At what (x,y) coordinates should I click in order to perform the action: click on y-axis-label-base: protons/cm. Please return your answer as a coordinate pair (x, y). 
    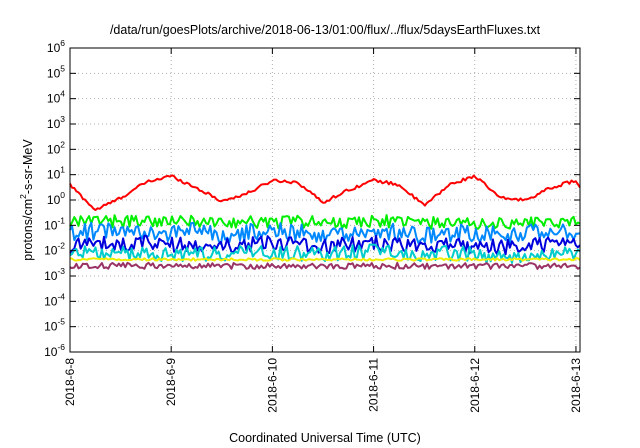
    Looking at the image, I should click on (28, 230).